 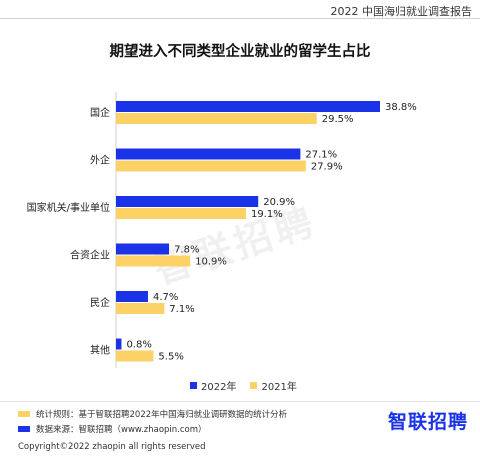 What do you see at coordinates (100, 350) in the screenshot?
I see `category-label: 其他` at bounding box center [100, 350].